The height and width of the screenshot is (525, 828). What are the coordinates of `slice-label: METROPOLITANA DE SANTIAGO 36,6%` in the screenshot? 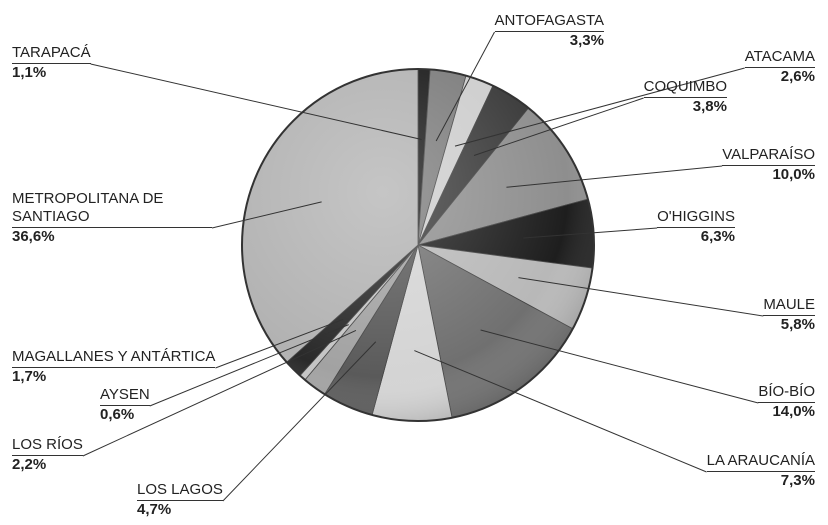 It's located at (112, 218).